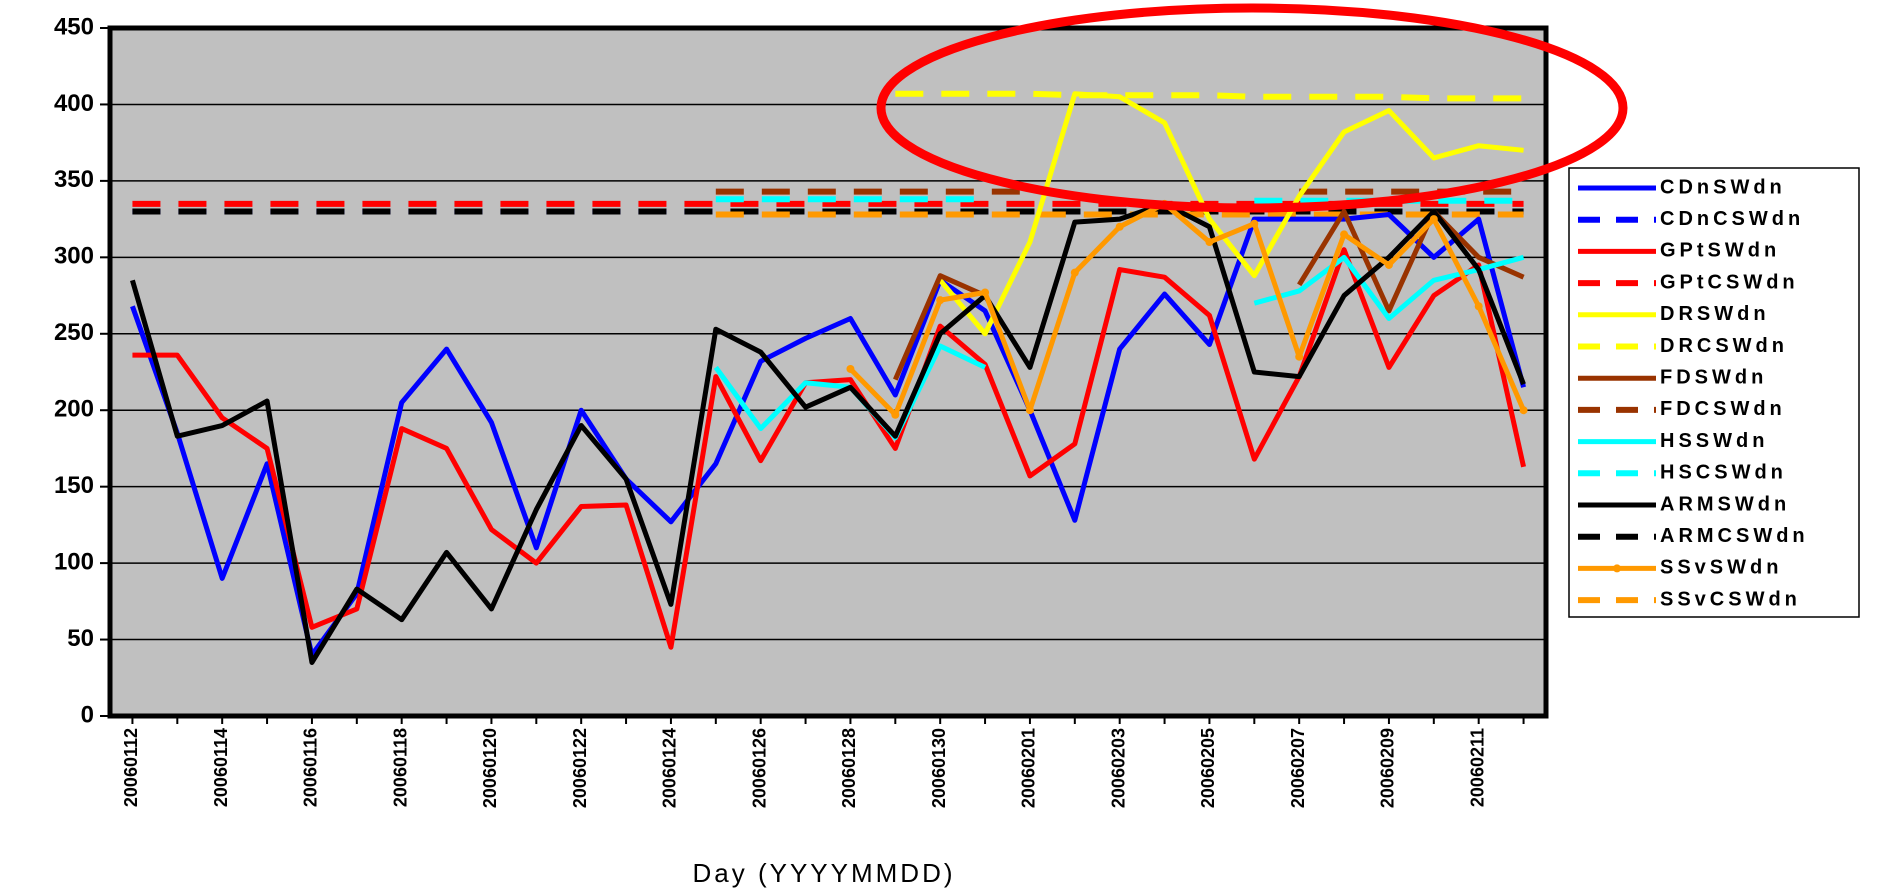 The image size is (1879, 893). Describe the element at coordinates (759, 768) in the screenshot. I see `x-tick-label: 20060126` at that location.